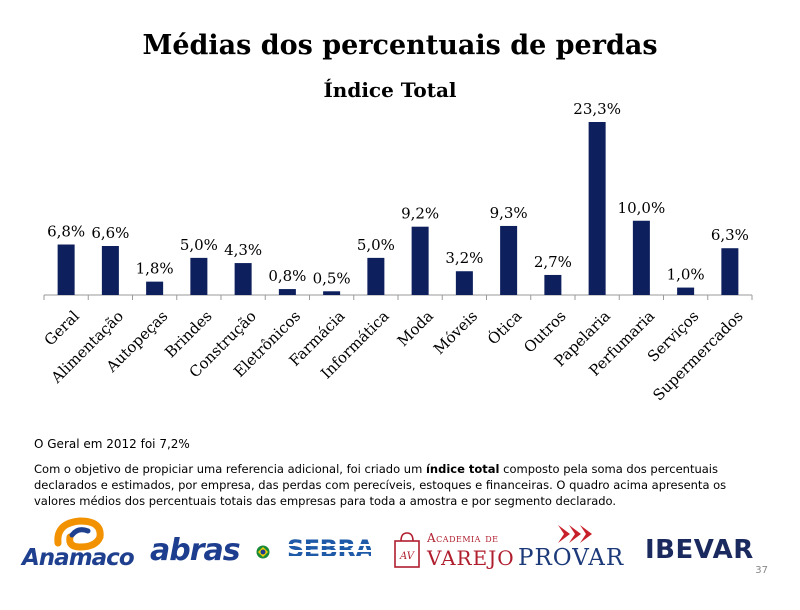  I want to click on data-label-1: 6,6%, so click(110, 233).